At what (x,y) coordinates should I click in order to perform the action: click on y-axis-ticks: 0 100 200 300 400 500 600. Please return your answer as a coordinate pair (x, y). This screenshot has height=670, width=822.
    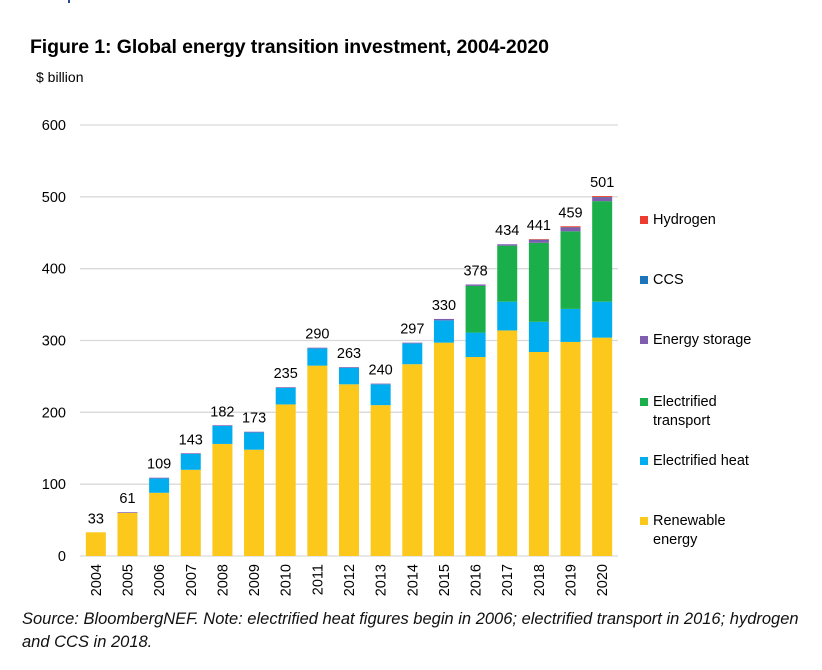
    Looking at the image, I should click on (54, 341).